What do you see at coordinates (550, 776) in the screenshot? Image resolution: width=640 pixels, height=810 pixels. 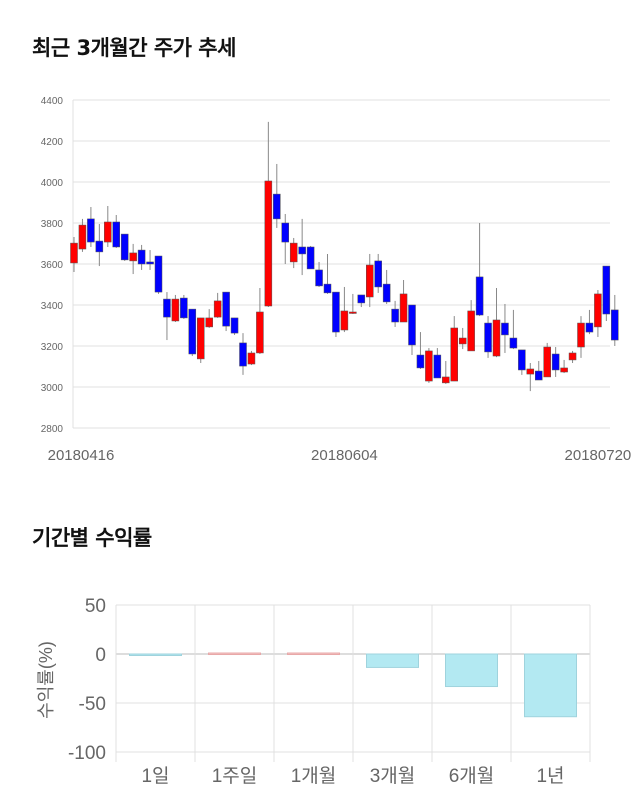 I see `x-tick-label: 1년` at bounding box center [550, 776].